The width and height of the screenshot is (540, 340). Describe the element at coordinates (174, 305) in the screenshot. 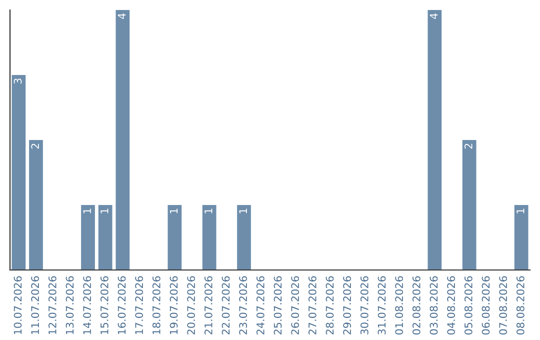

I see `x-tick-label: 19.07.2026` at that location.